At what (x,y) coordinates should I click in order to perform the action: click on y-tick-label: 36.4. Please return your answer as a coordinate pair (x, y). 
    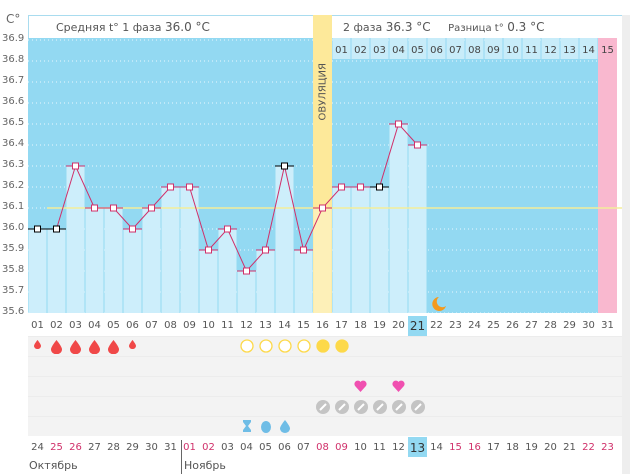
    Looking at the image, I should click on (13, 143).